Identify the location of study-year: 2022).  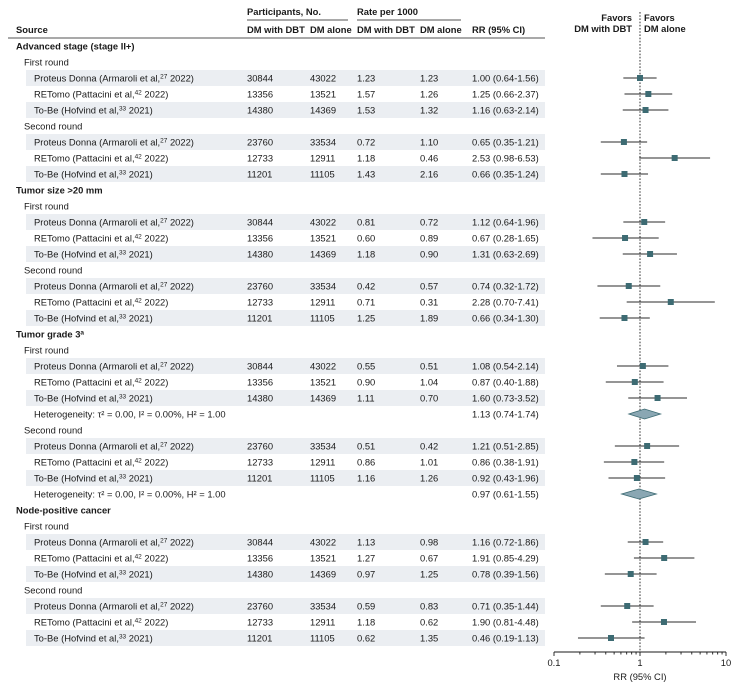
(155, 381).